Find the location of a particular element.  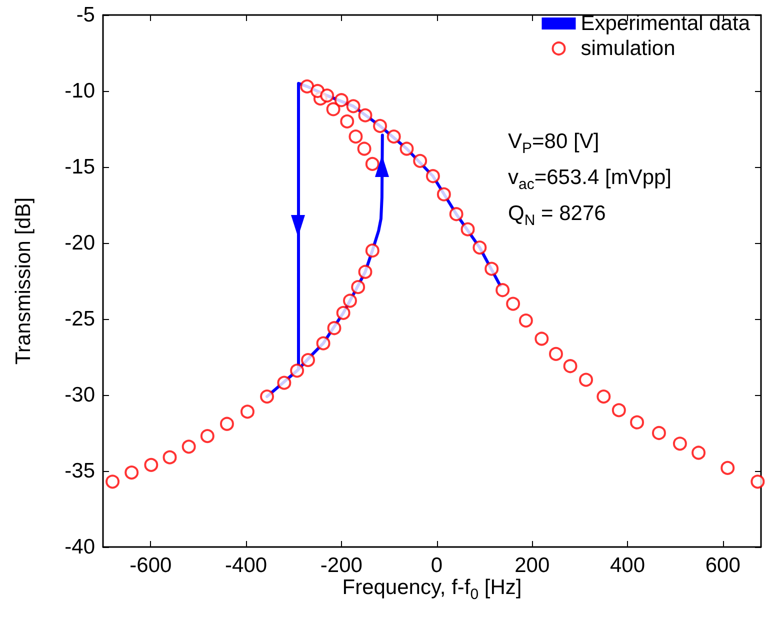

y-axis-title: Transmission [dB] is located at coordinates (24, 281).